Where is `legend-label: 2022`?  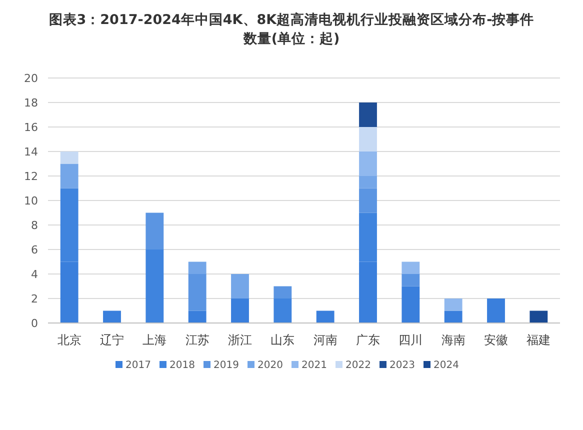
legend-label: 2022 is located at coordinates (358, 365).